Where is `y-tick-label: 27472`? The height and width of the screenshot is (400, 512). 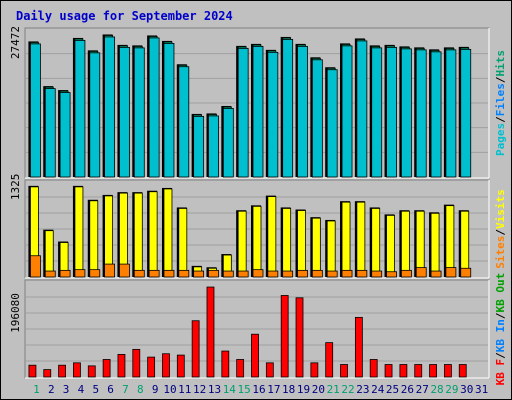 y-tick-label: 27472 is located at coordinates (15, 42).